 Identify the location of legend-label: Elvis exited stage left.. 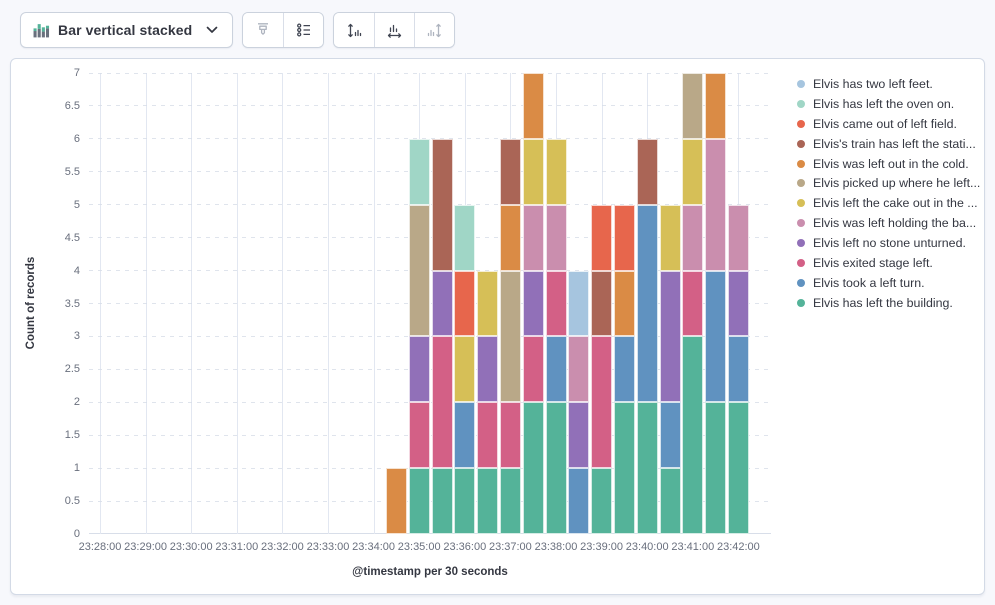
(873, 262).